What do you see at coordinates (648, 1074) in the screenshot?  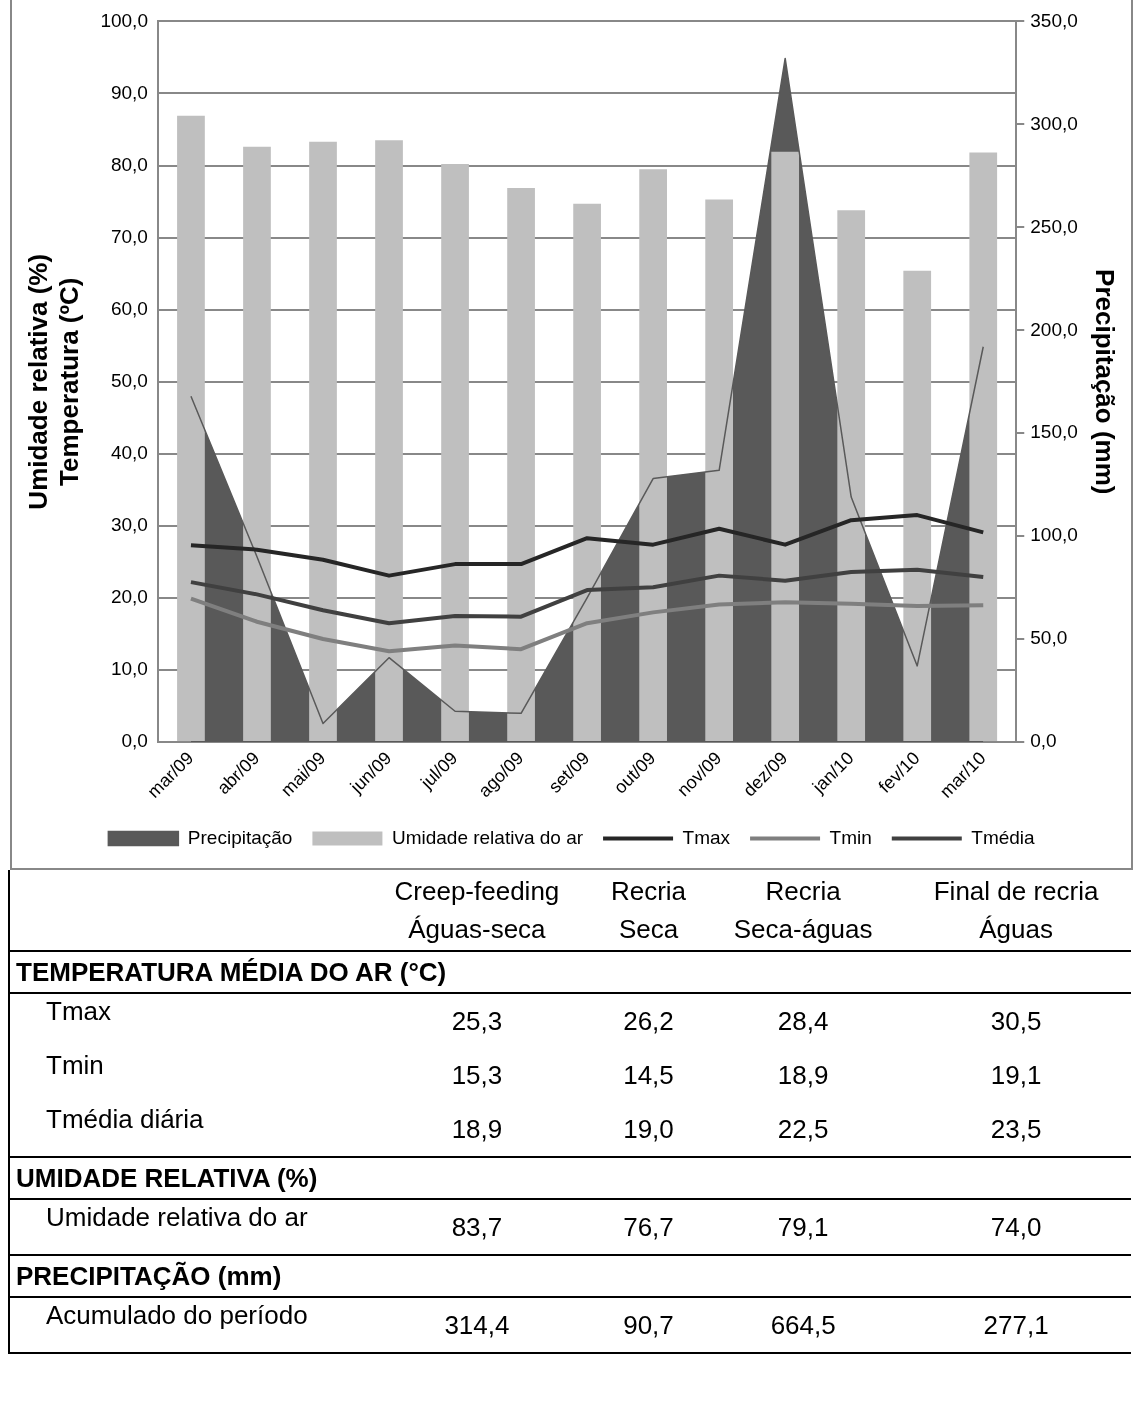 I see `text: 14,5` at bounding box center [648, 1074].